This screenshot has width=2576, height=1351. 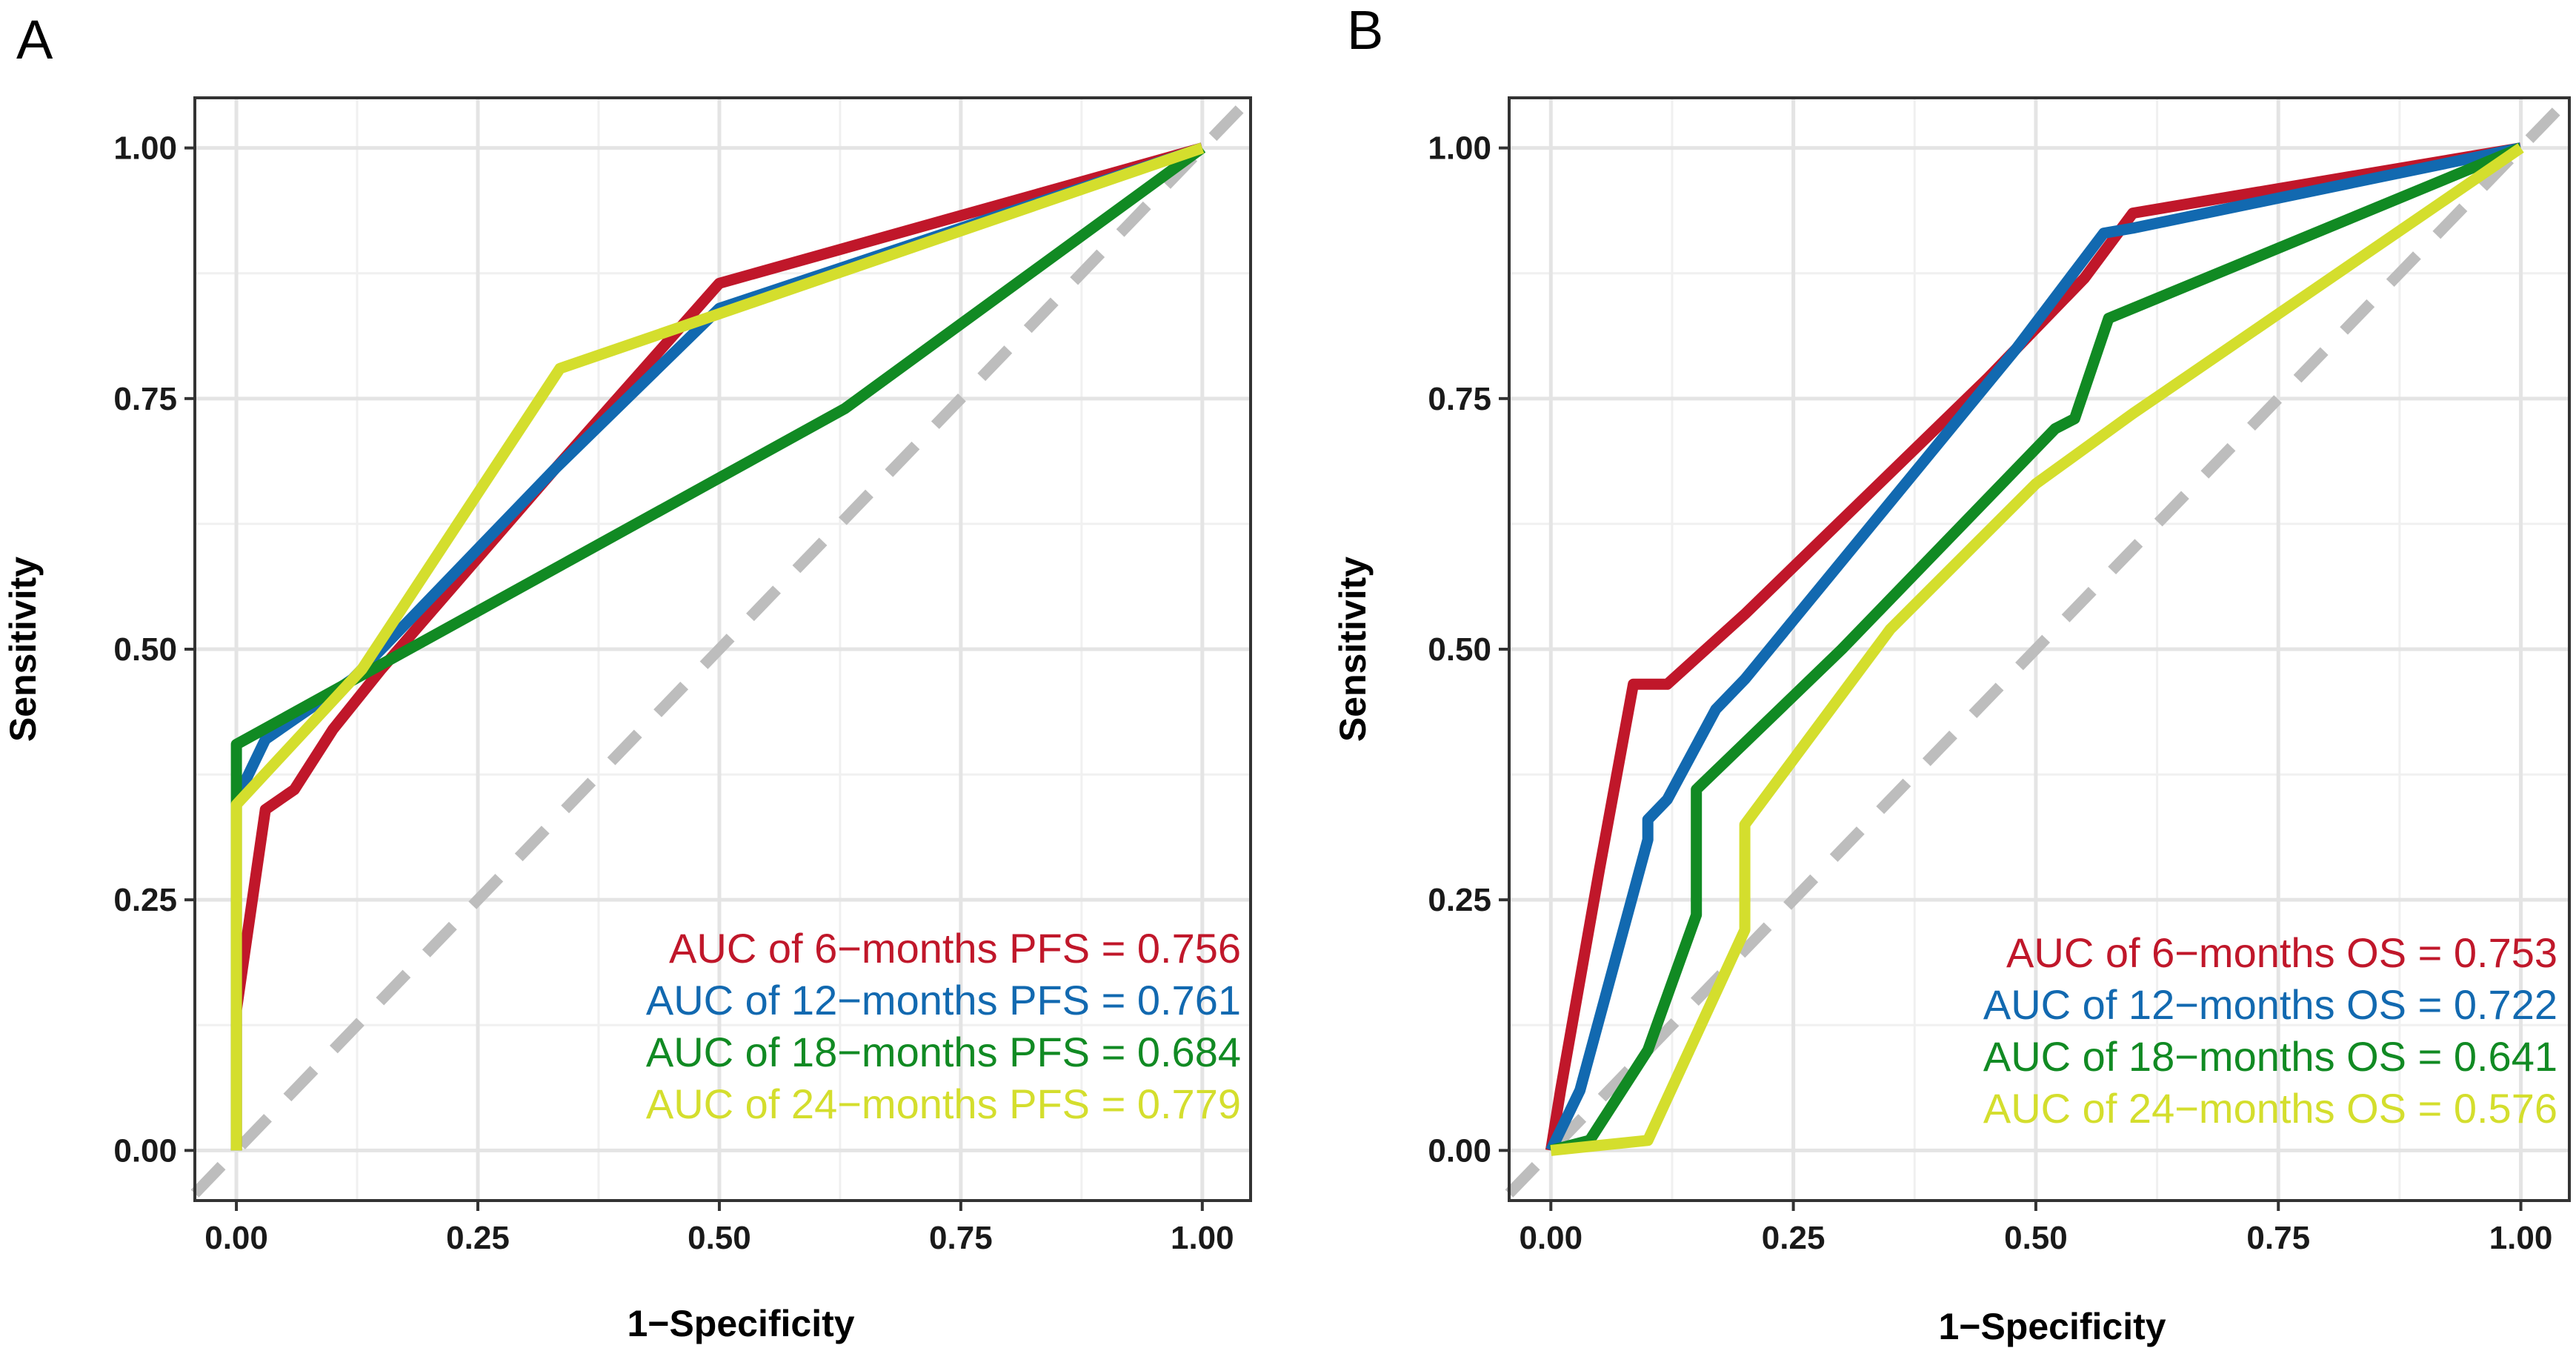 I want to click on panel-b-auc-24-months: AUC of 24−months OS = 0.576, so click(x=2270, y=1108).